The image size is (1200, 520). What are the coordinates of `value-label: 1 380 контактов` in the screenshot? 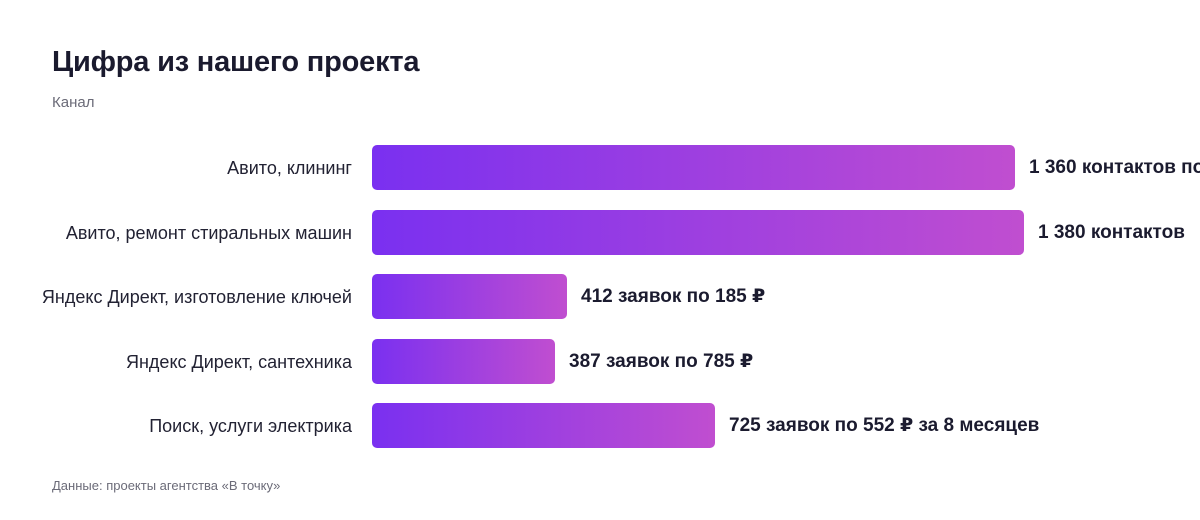 It's located at (1111, 232).